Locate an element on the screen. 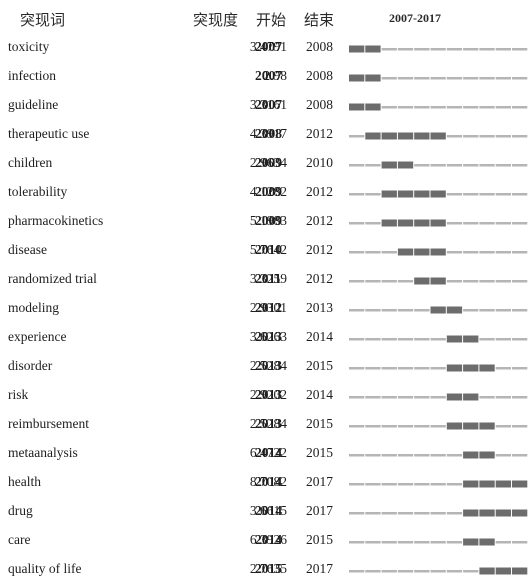 Image resolution: width=529 pixels, height=584 pixels. table-row: risk 2.9202 2013 2014 is located at coordinates (264, 395).